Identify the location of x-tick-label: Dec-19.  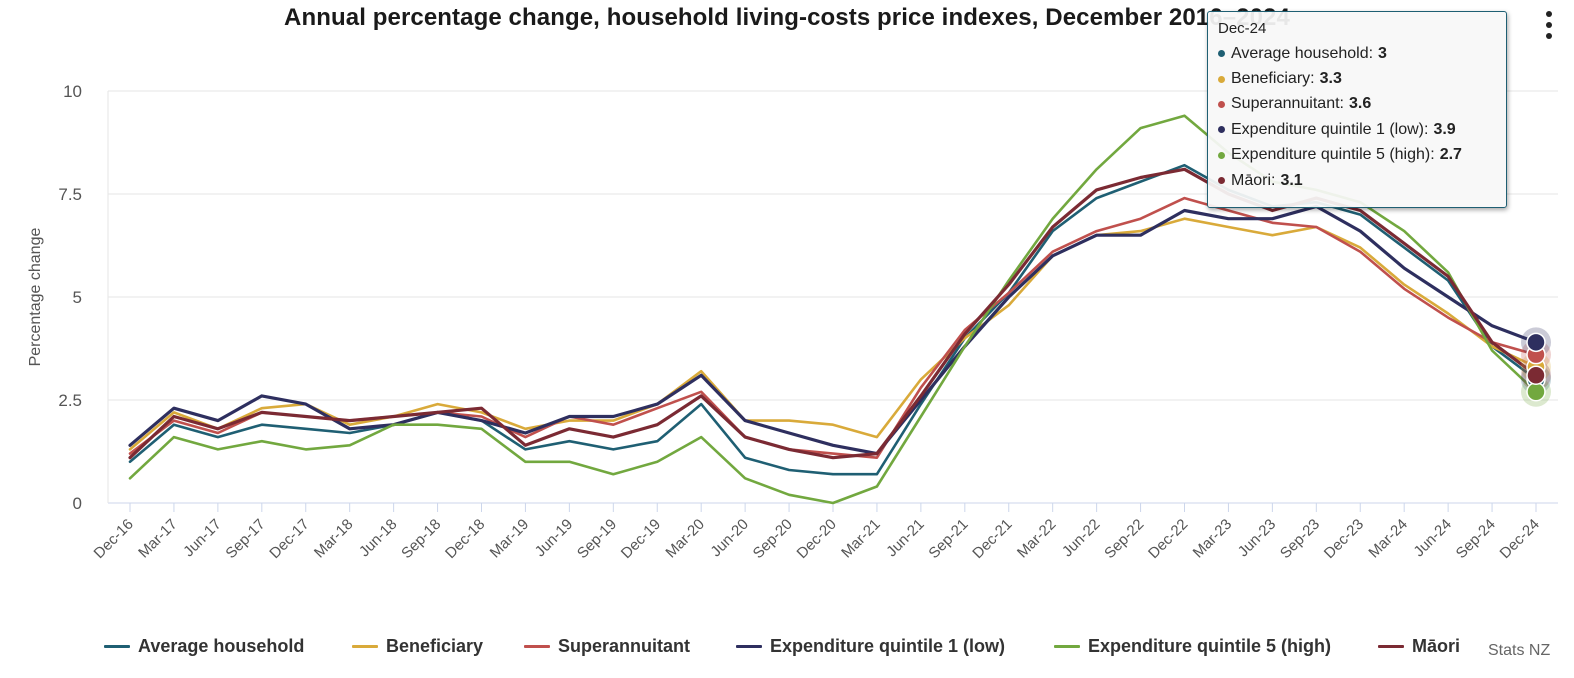
(641, 539).